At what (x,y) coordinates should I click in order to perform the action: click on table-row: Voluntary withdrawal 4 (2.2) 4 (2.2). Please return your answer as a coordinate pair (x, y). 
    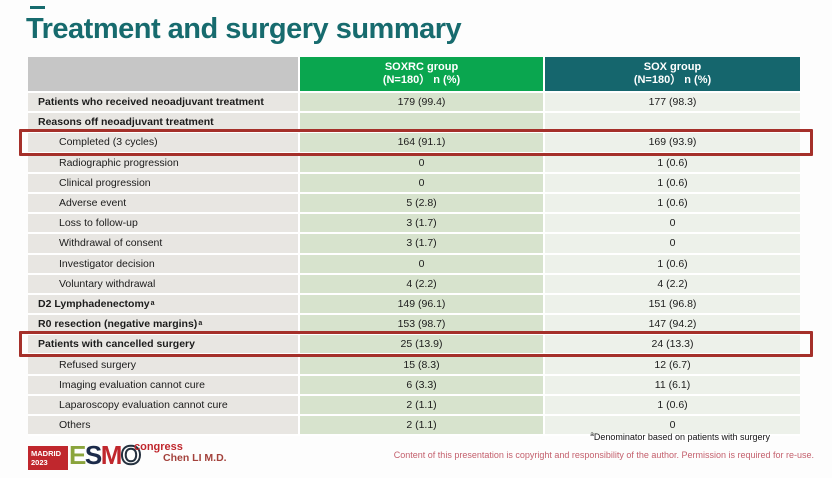
    Looking at the image, I should click on (414, 284).